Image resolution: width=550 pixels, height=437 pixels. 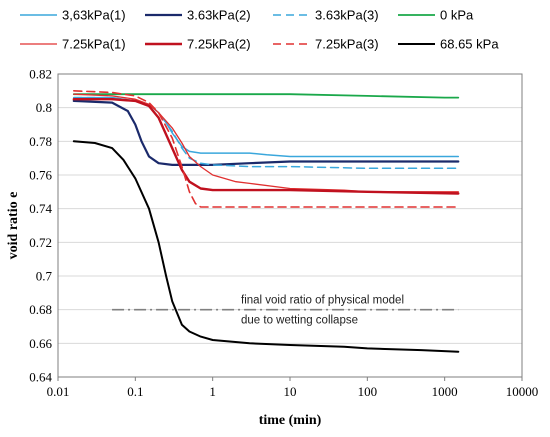 What do you see at coordinates (94, 15) in the screenshot?
I see `legend-label: 3,63kPa(1)` at bounding box center [94, 15].